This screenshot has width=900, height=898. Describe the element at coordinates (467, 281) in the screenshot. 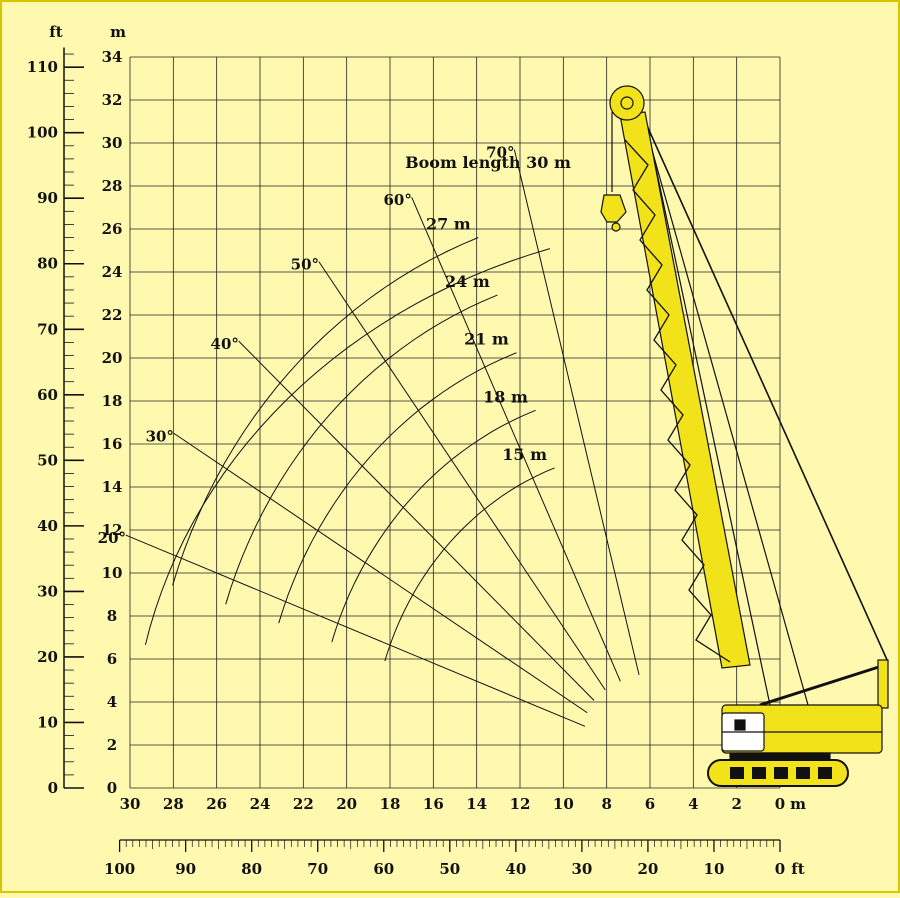

I see `radius-label: 24 m` at that location.